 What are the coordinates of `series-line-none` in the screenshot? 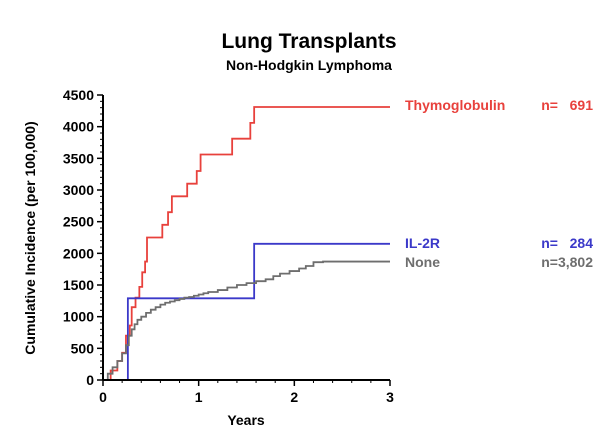 It's located at (246, 320).